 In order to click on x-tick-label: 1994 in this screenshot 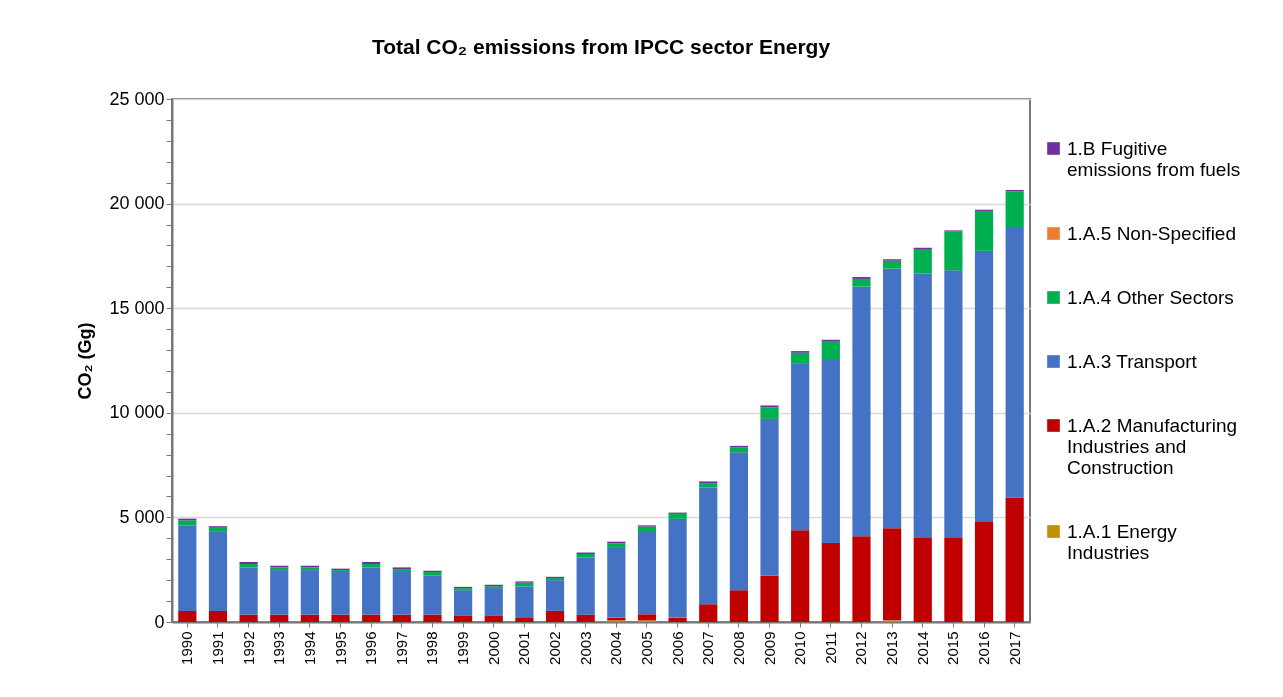, I will do `click(309, 648)`.